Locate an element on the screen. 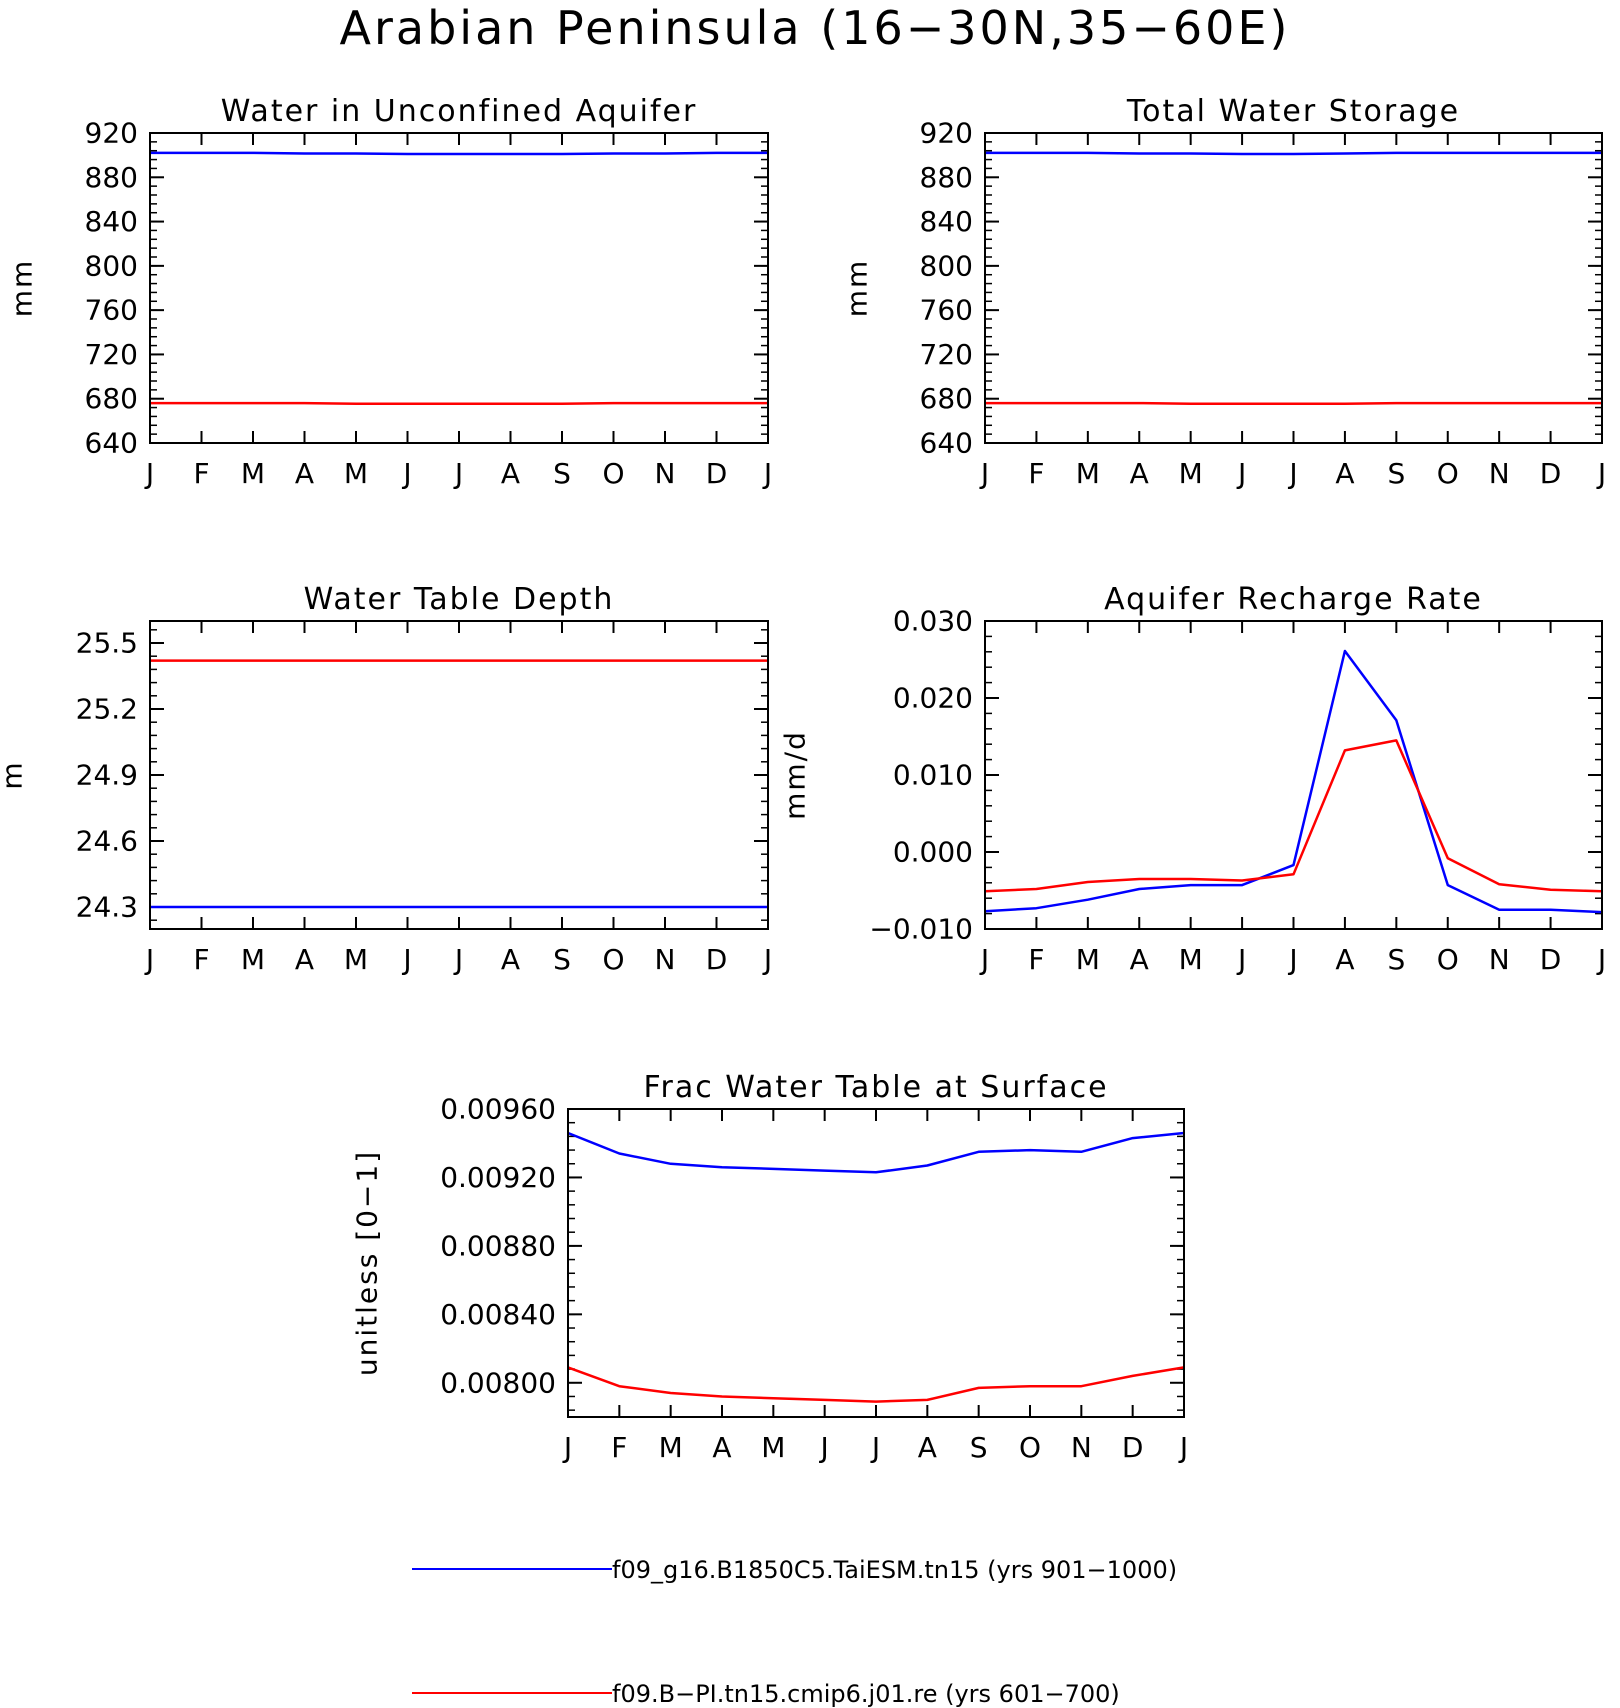  y-tick-label: 800 is located at coordinates (111, 265).